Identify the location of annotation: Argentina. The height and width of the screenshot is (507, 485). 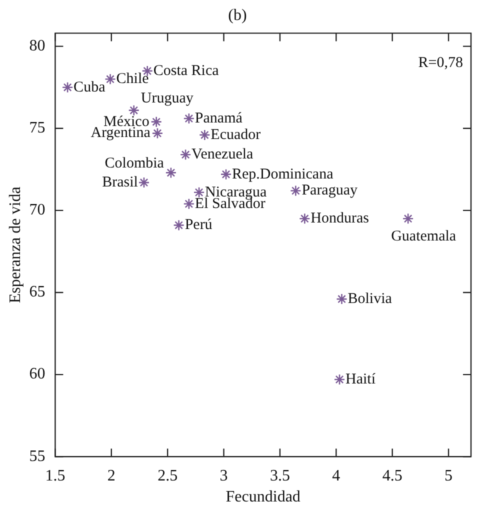
(120, 133).